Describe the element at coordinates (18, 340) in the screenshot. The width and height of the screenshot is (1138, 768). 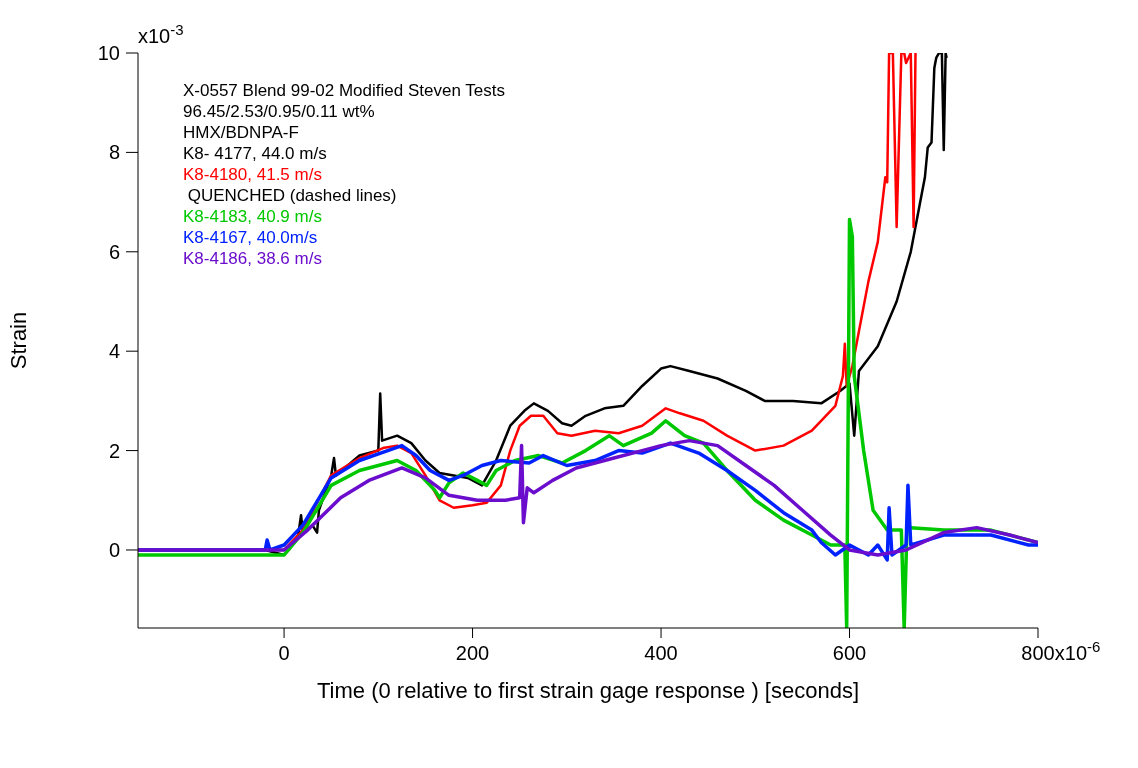
I see `y-axis-title: Strain` at that location.